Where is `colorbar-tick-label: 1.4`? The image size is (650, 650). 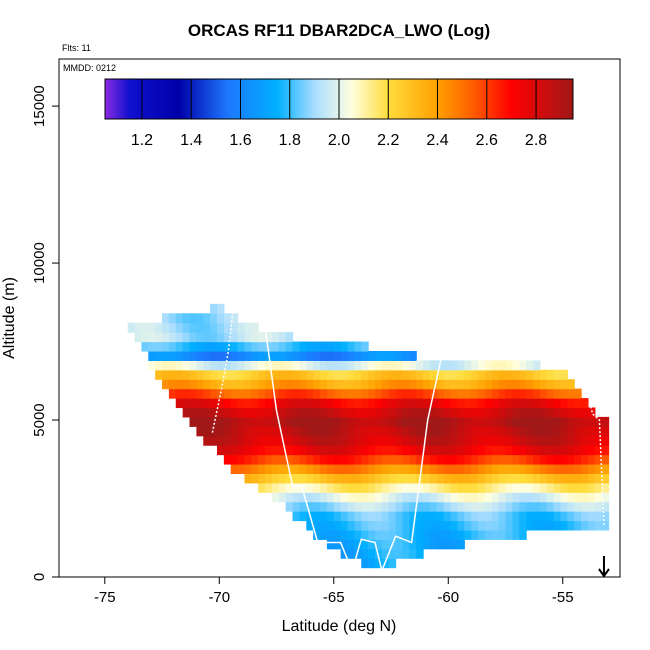 colorbar-tick-label: 1.4 is located at coordinates (191, 140).